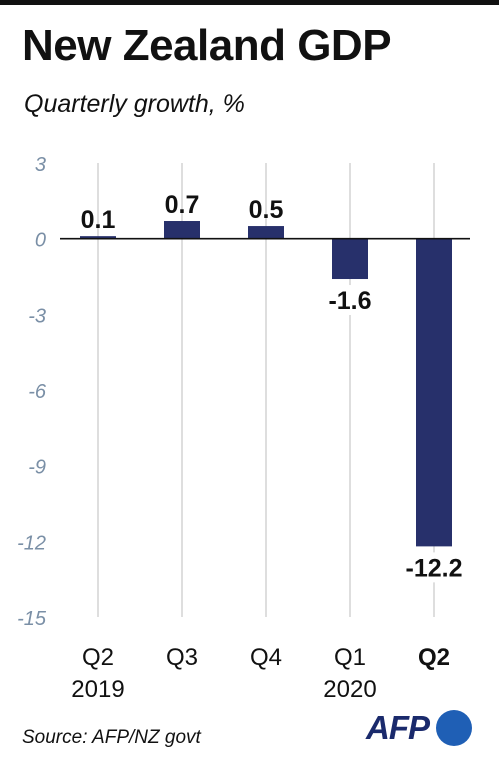  What do you see at coordinates (182, 205) in the screenshot?
I see `data-label: 0.7` at bounding box center [182, 205].